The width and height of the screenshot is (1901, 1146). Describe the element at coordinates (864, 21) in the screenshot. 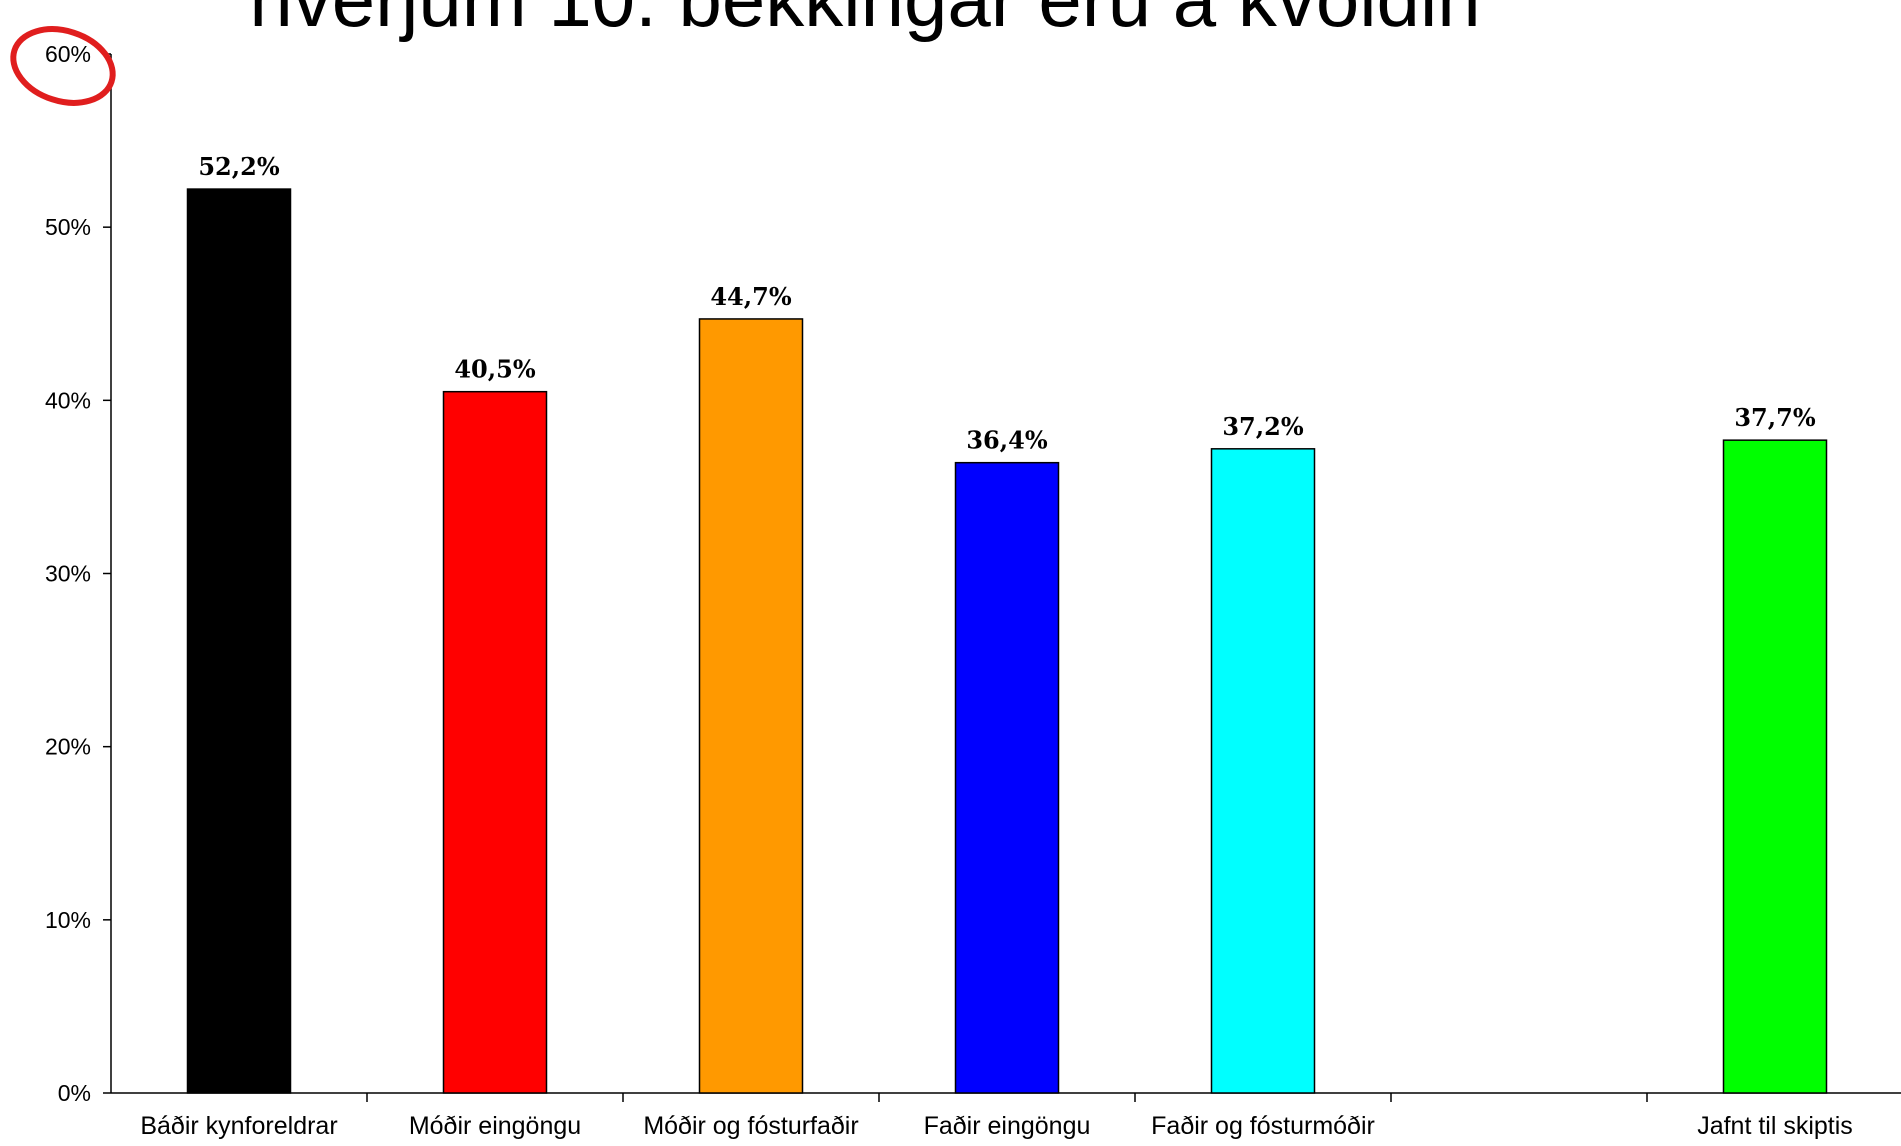

I see `chart-title: hverjum 10. bekkingar eru á kvöldin` at that location.